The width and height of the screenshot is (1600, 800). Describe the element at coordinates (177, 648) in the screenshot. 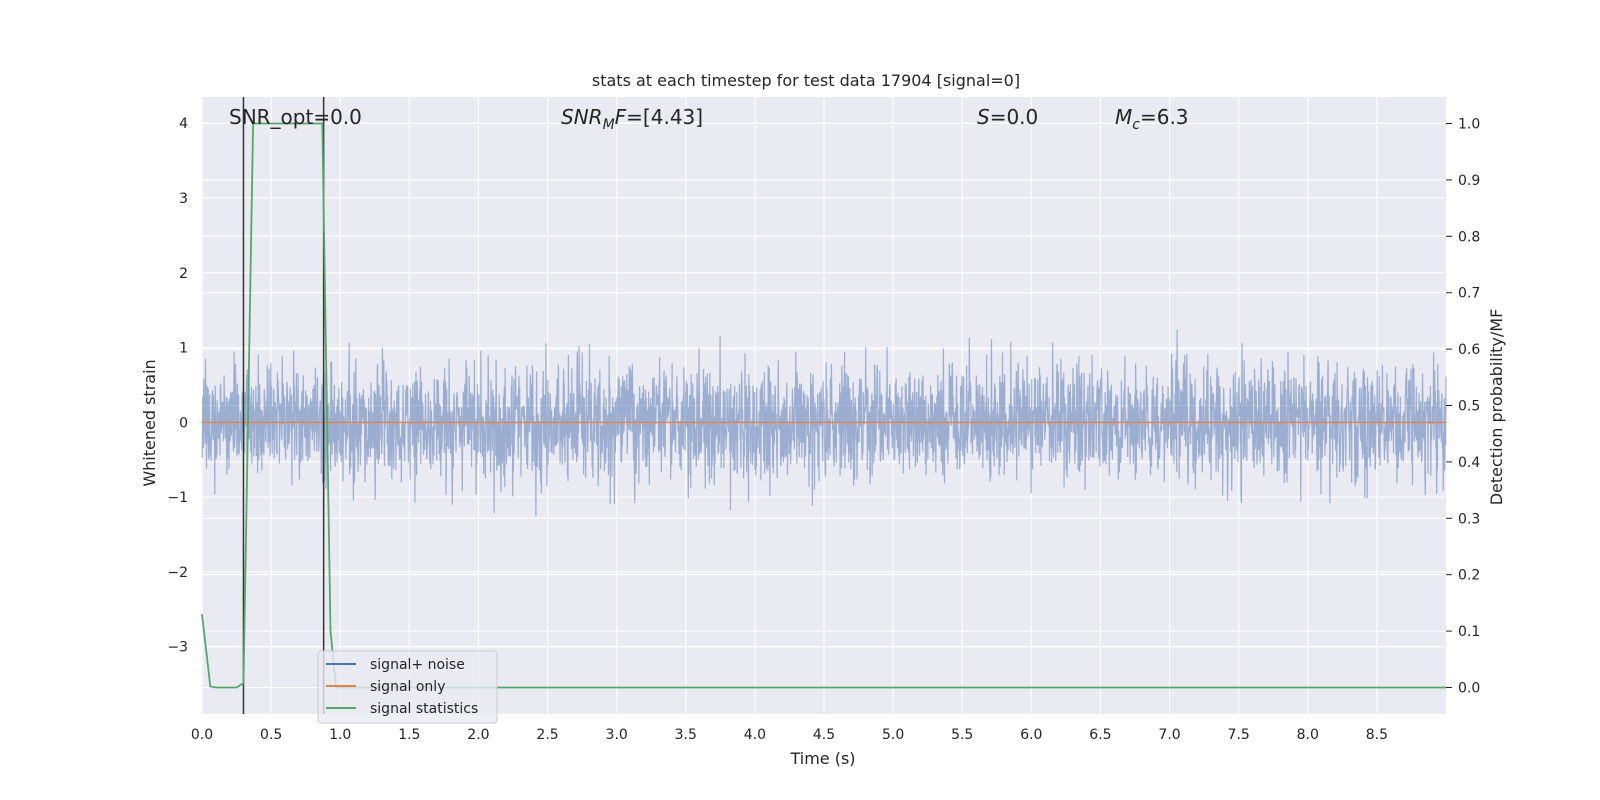

I see `y-tick-label: −3` at that location.